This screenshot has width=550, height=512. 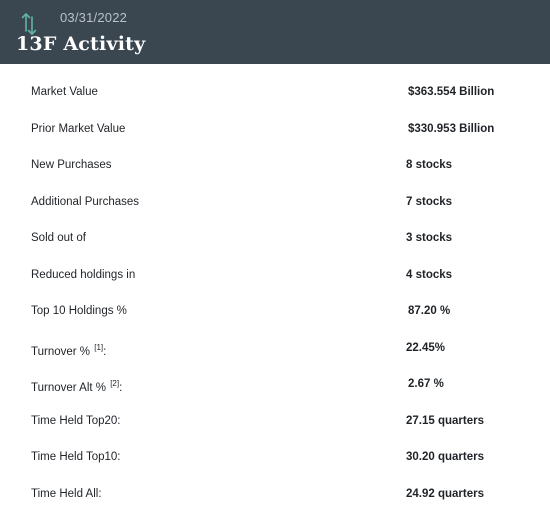 I want to click on row-time-held-top20: Time Held Top20: 27.15 quarters, so click(x=275, y=421).